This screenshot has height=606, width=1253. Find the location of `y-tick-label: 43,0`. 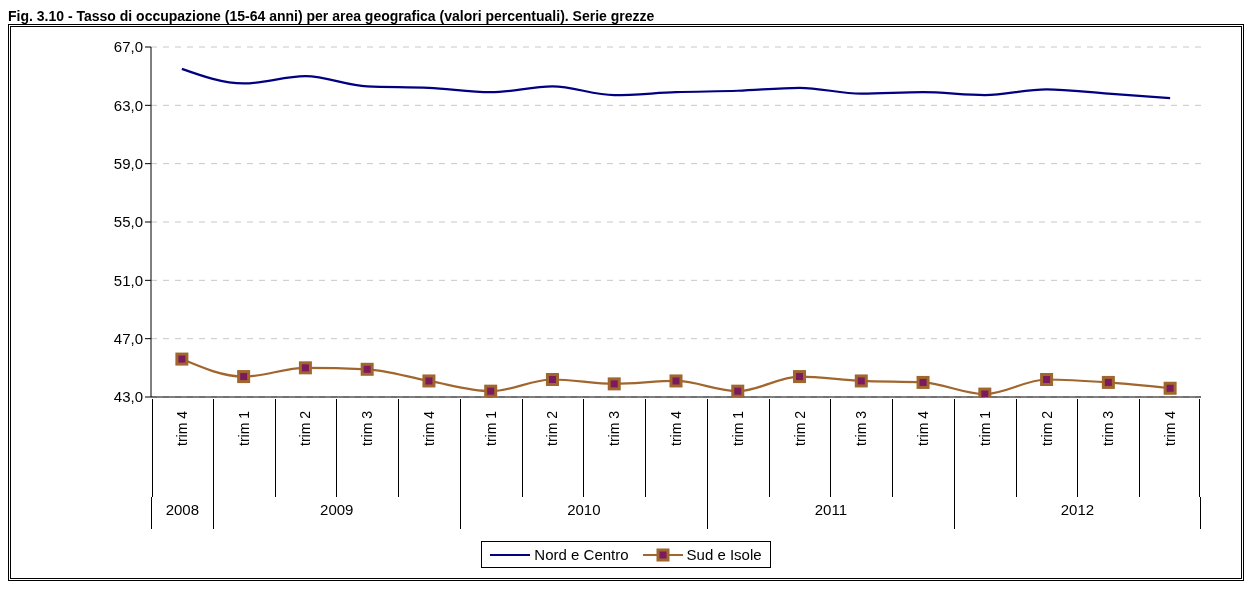

y-tick-label: 43,0 is located at coordinates (128, 397).